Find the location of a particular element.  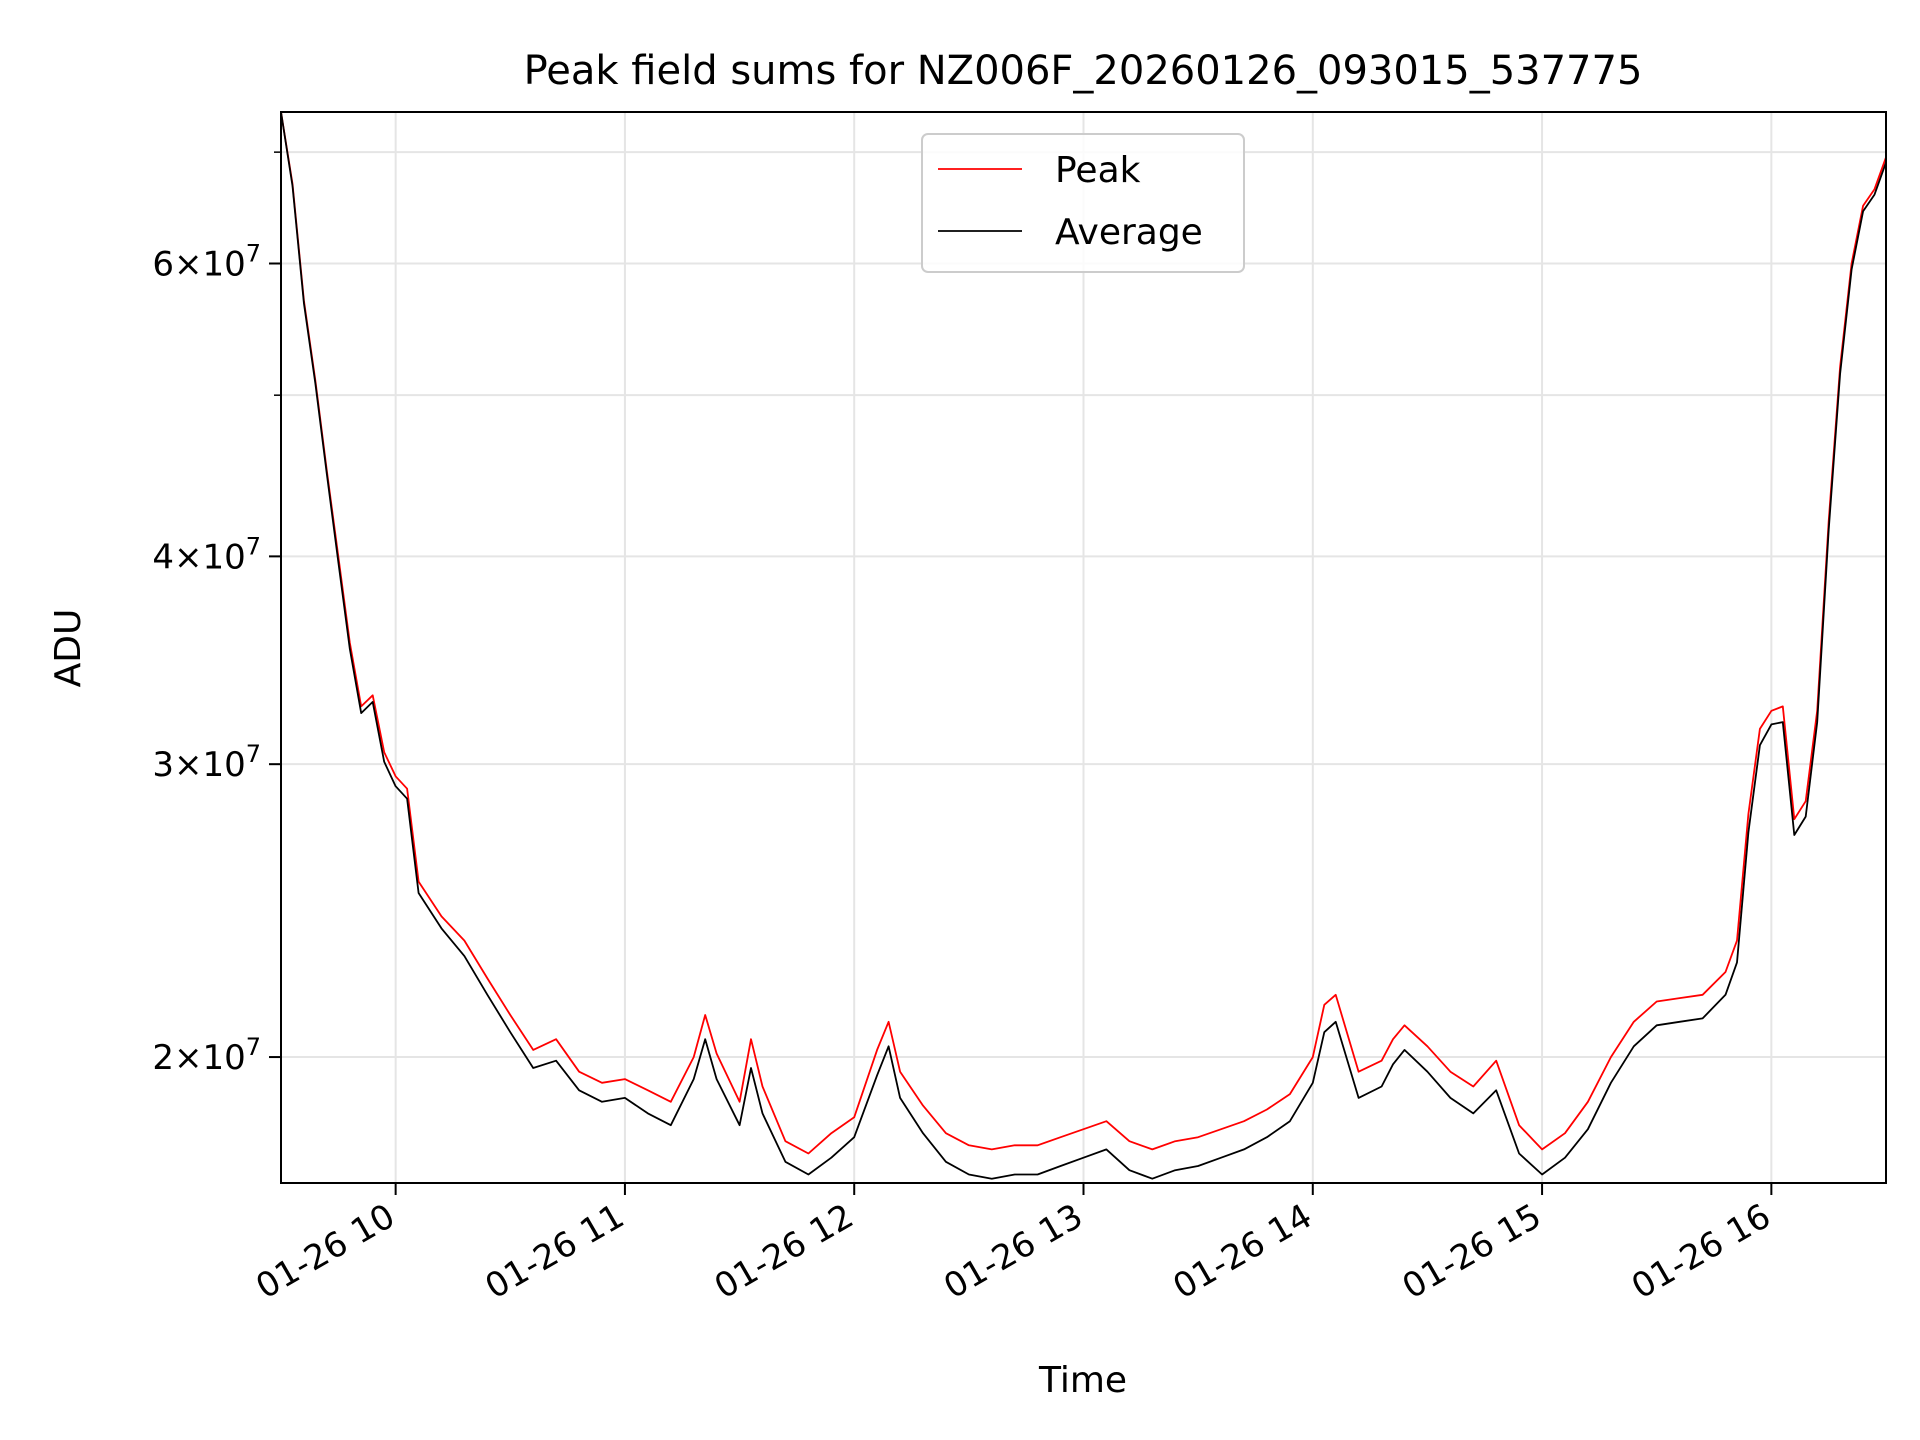

y-tick-label: 3×10⁷ is located at coordinates (206, 762).